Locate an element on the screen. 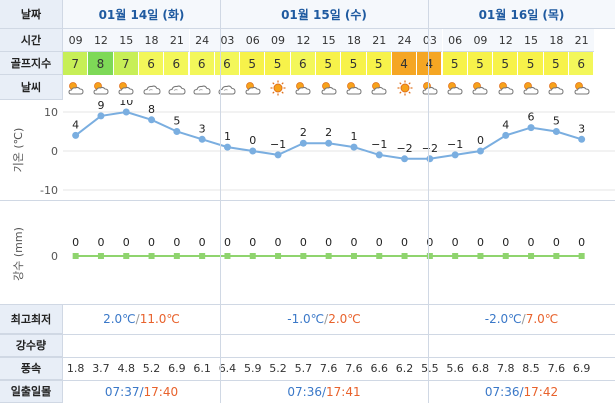 This screenshot has height=403, width=615. sun-row: 일출일몰 07:37/17:40 07:36/17:41 07:36/17:42 is located at coordinates (307, 391).